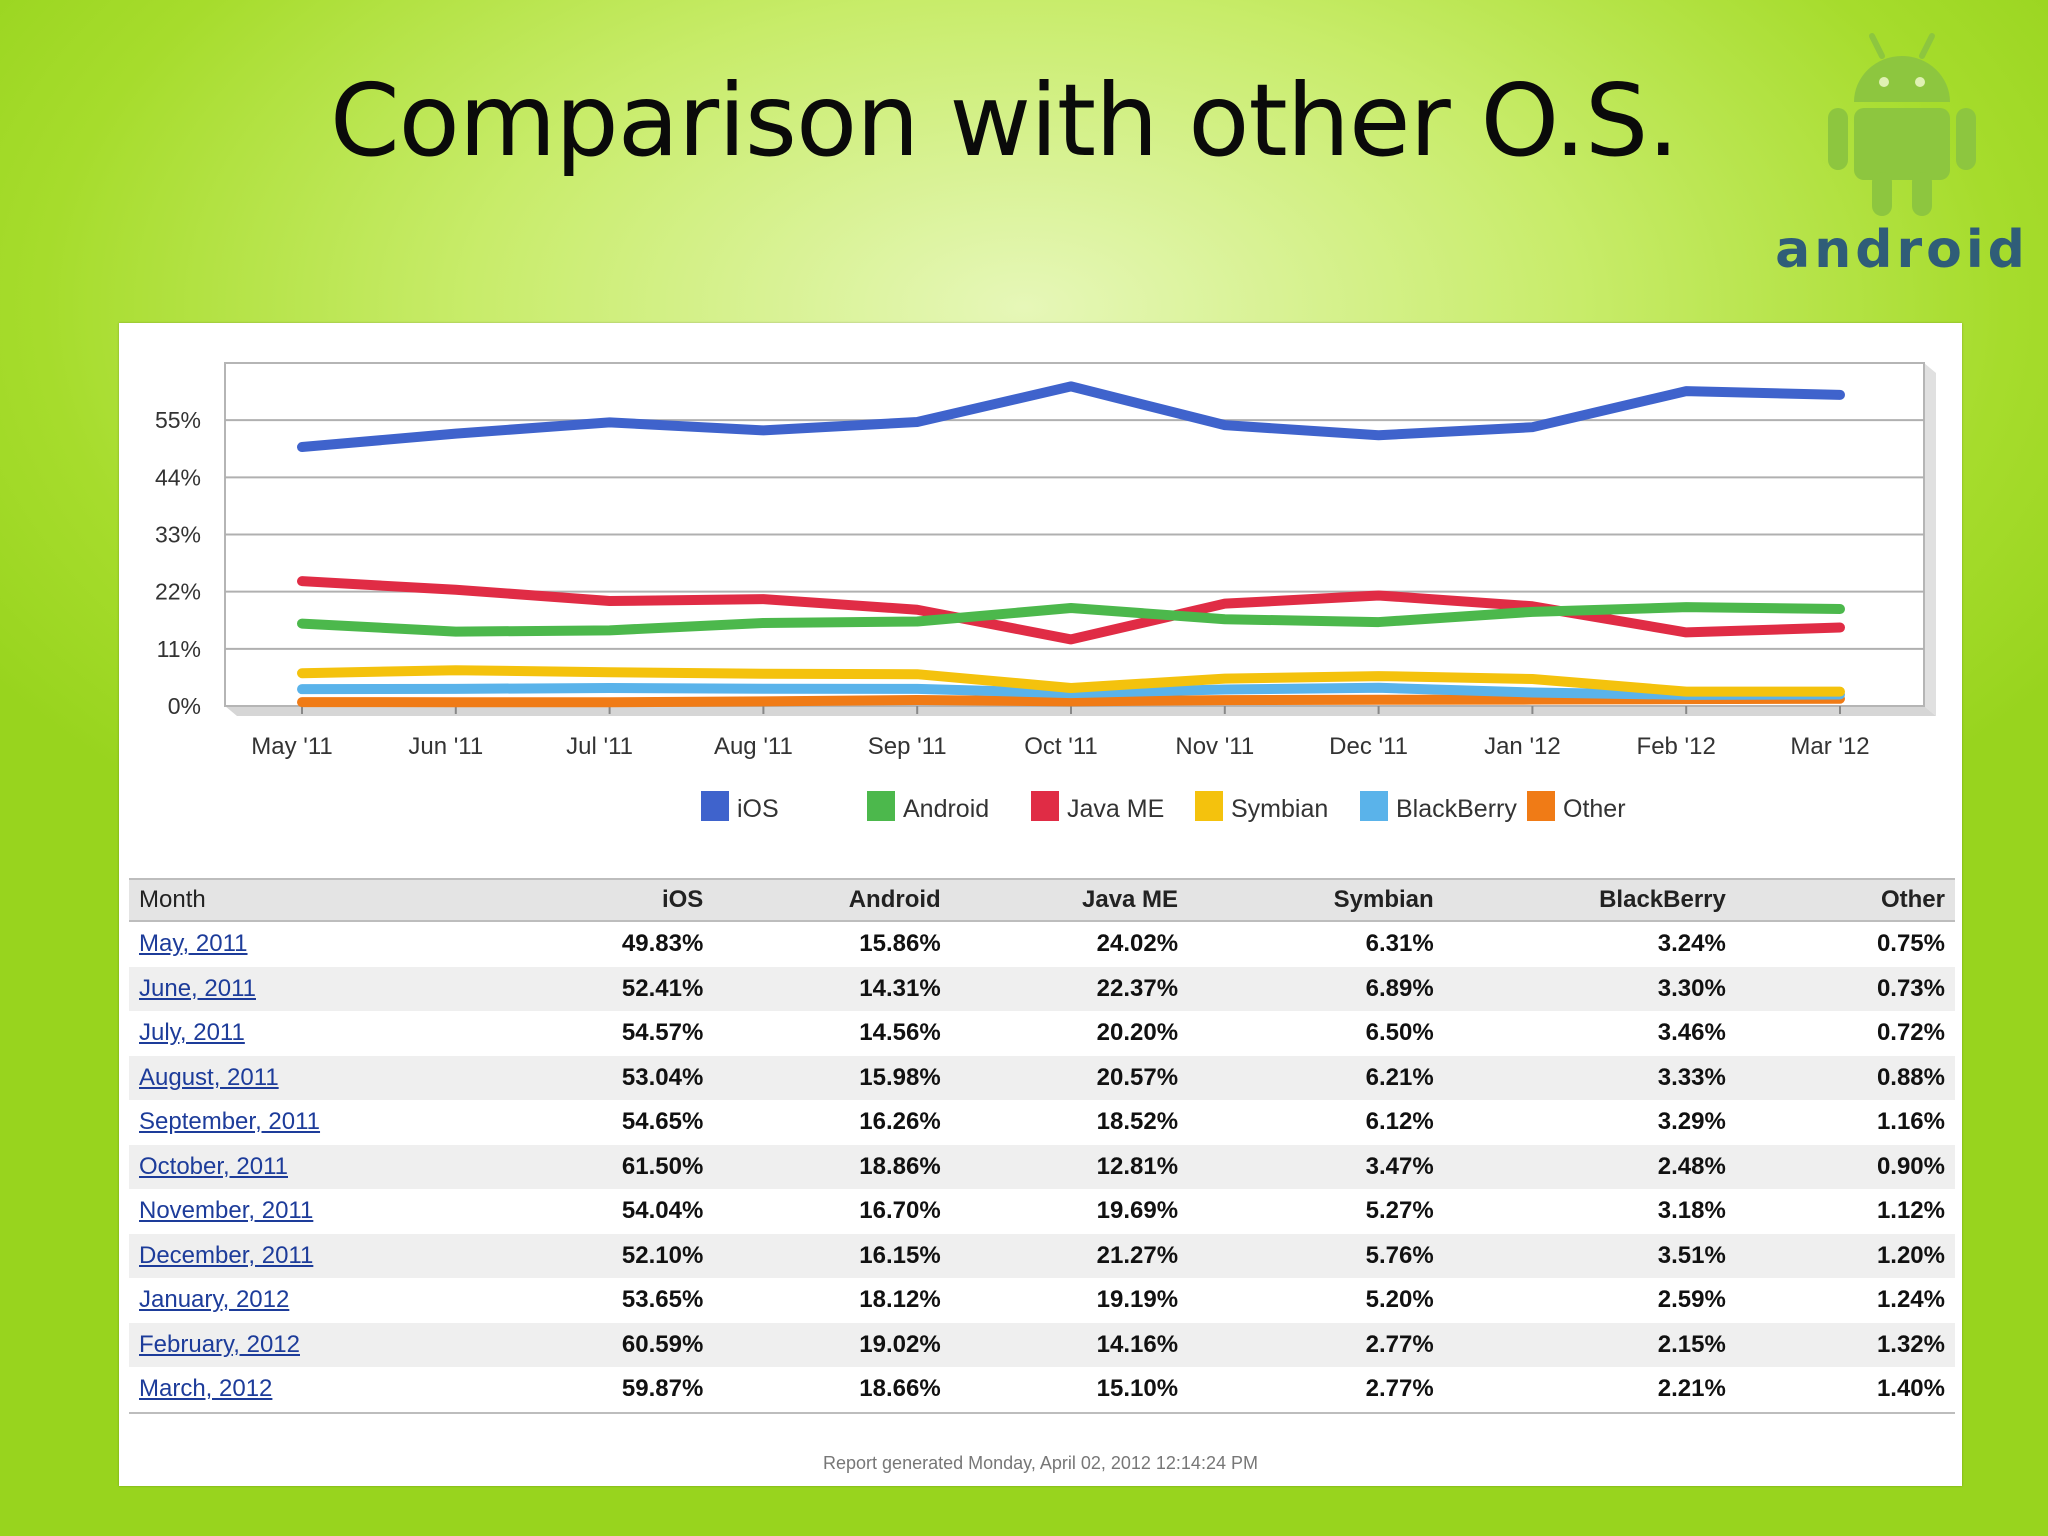  What do you see at coordinates (1845, 900) in the screenshot?
I see `col-header-other: Other` at bounding box center [1845, 900].